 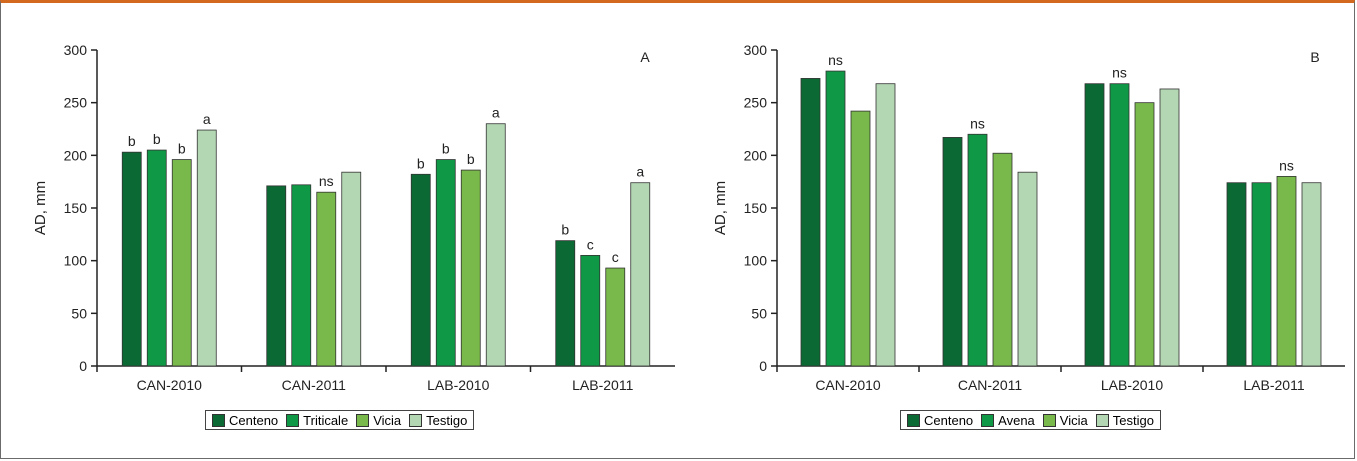 What do you see at coordinates (326, 420) in the screenshot?
I see `legend-label: Triticale` at bounding box center [326, 420].